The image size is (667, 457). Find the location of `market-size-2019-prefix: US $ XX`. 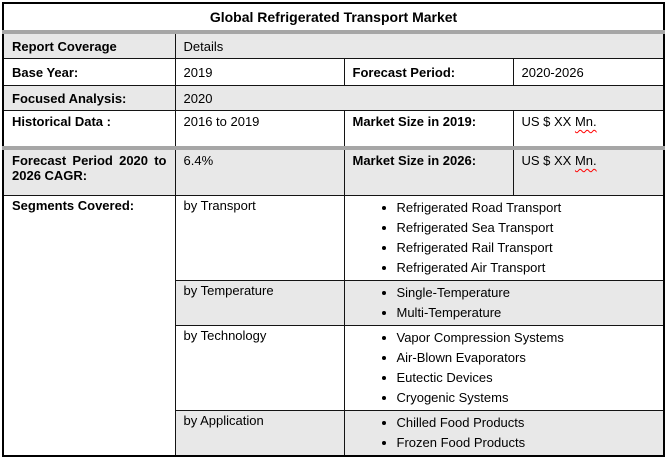

market-size-2019-prefix: US $ XX is located at coordinates (548, 121).